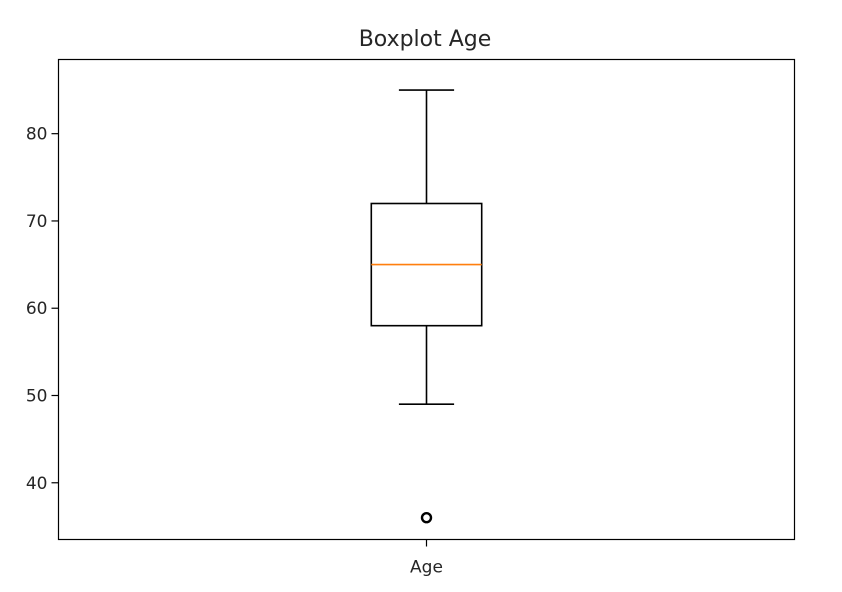  Describe the element at coordinates (37, 222) in the screenshot. I see `y-tick-label: 70` at that location.